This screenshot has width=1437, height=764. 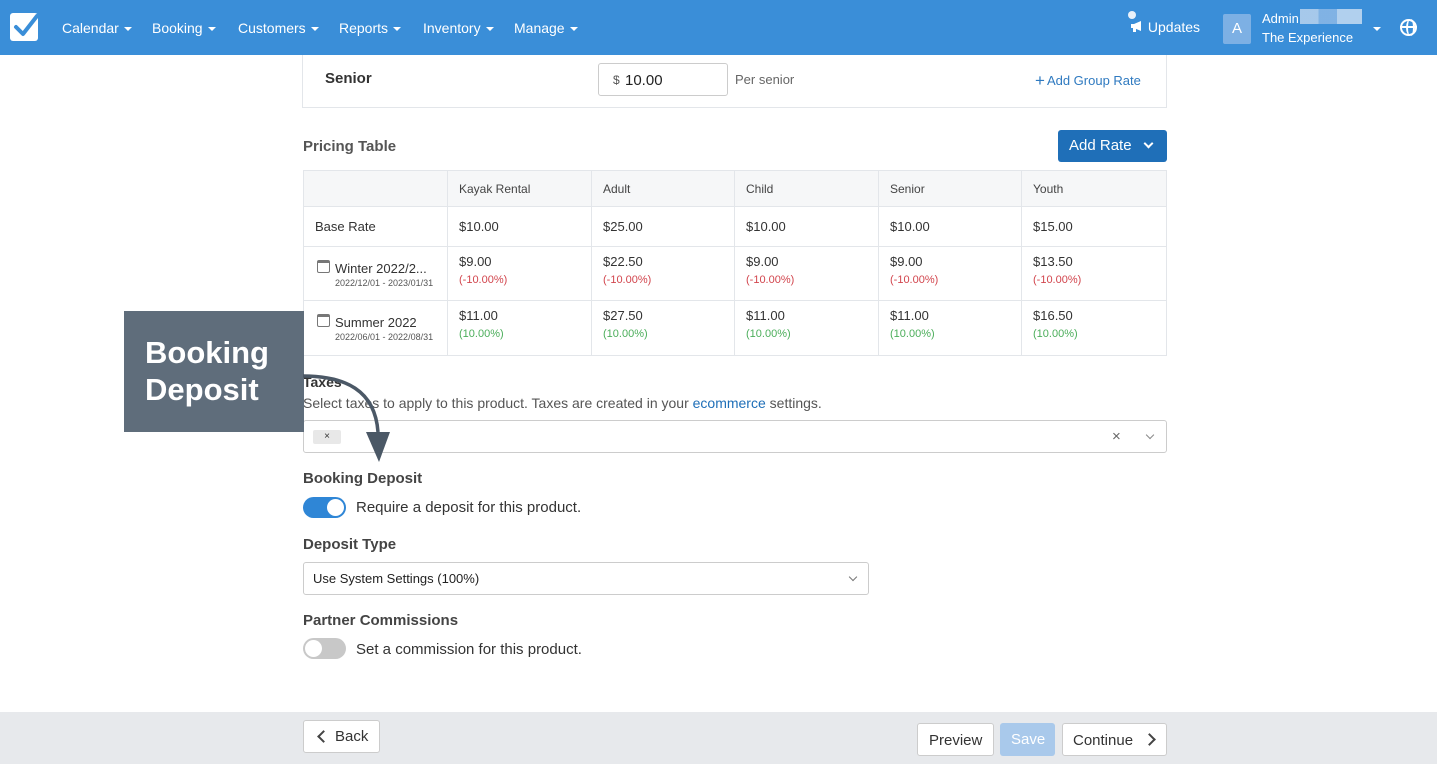 I want to click on tax-chip-remove: ×, so click(x=327, y=437).